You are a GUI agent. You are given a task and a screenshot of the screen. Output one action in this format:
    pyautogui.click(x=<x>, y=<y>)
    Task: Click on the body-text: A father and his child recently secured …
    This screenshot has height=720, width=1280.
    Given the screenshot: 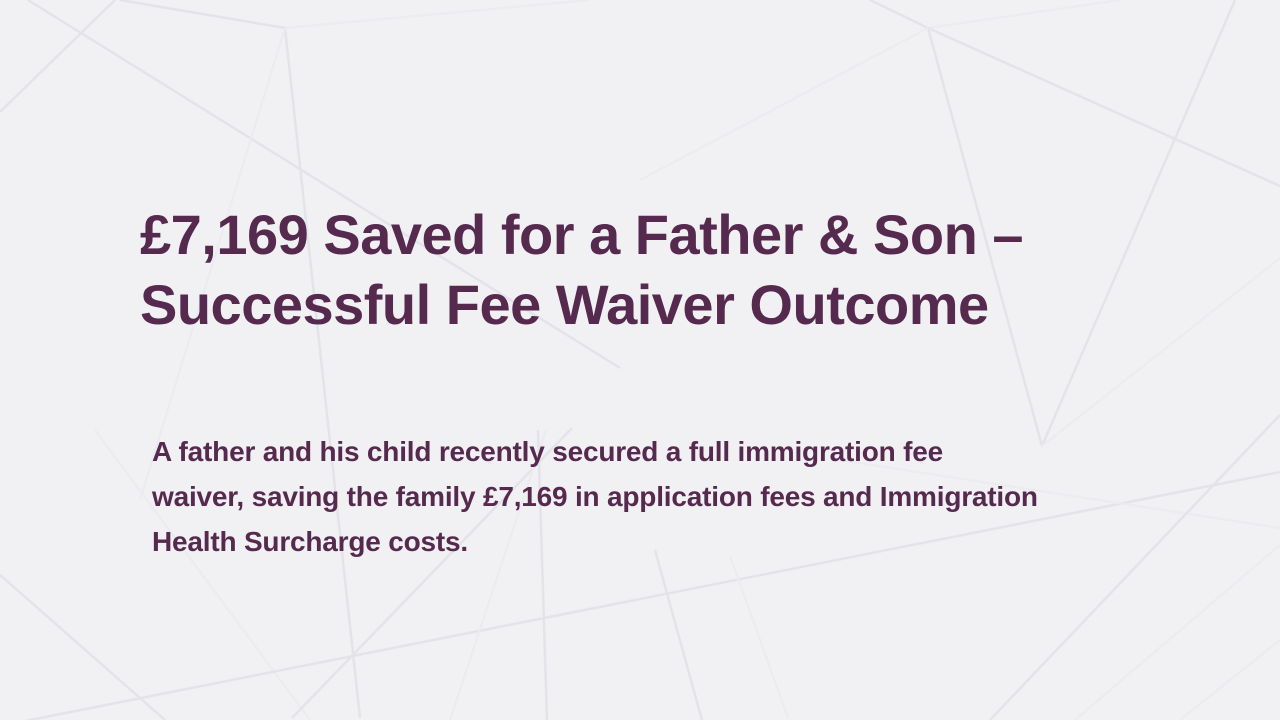 What is the action you would take?
    pyautogui.click(x=595, y=496)
    